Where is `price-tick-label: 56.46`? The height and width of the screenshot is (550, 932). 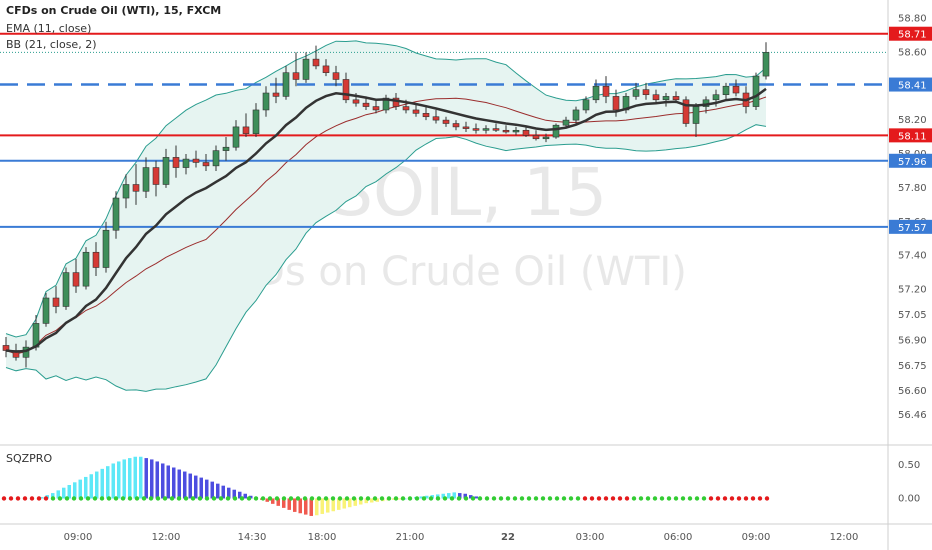
price-tick-label: 56.46 is located at coordinates (912, 415).